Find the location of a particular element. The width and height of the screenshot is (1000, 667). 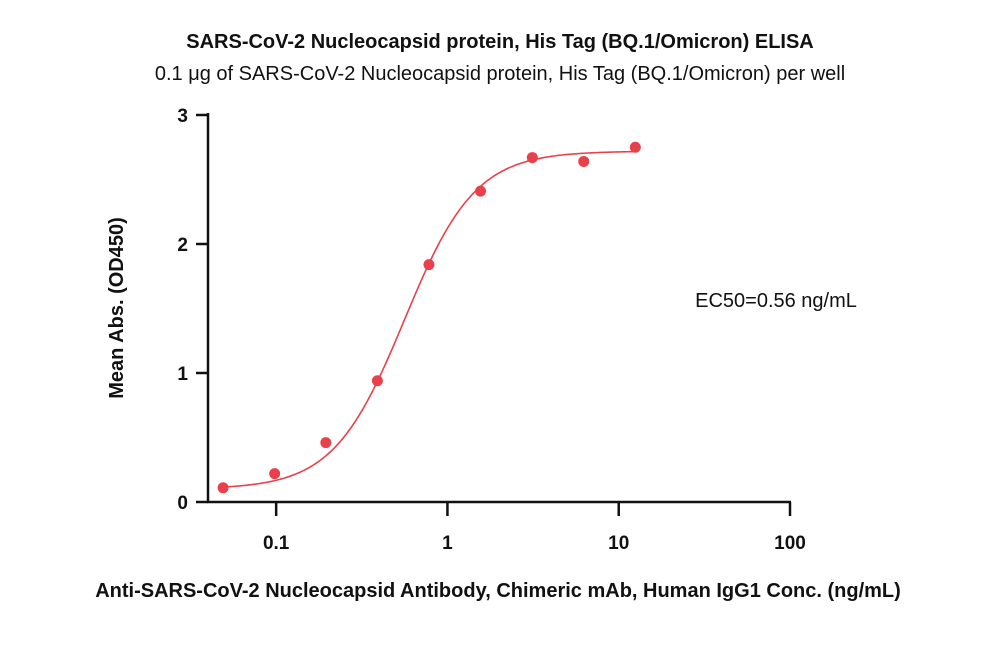

ec50-annotation: EC50=0.56 ng/mL is located at coordinates (776, 301).